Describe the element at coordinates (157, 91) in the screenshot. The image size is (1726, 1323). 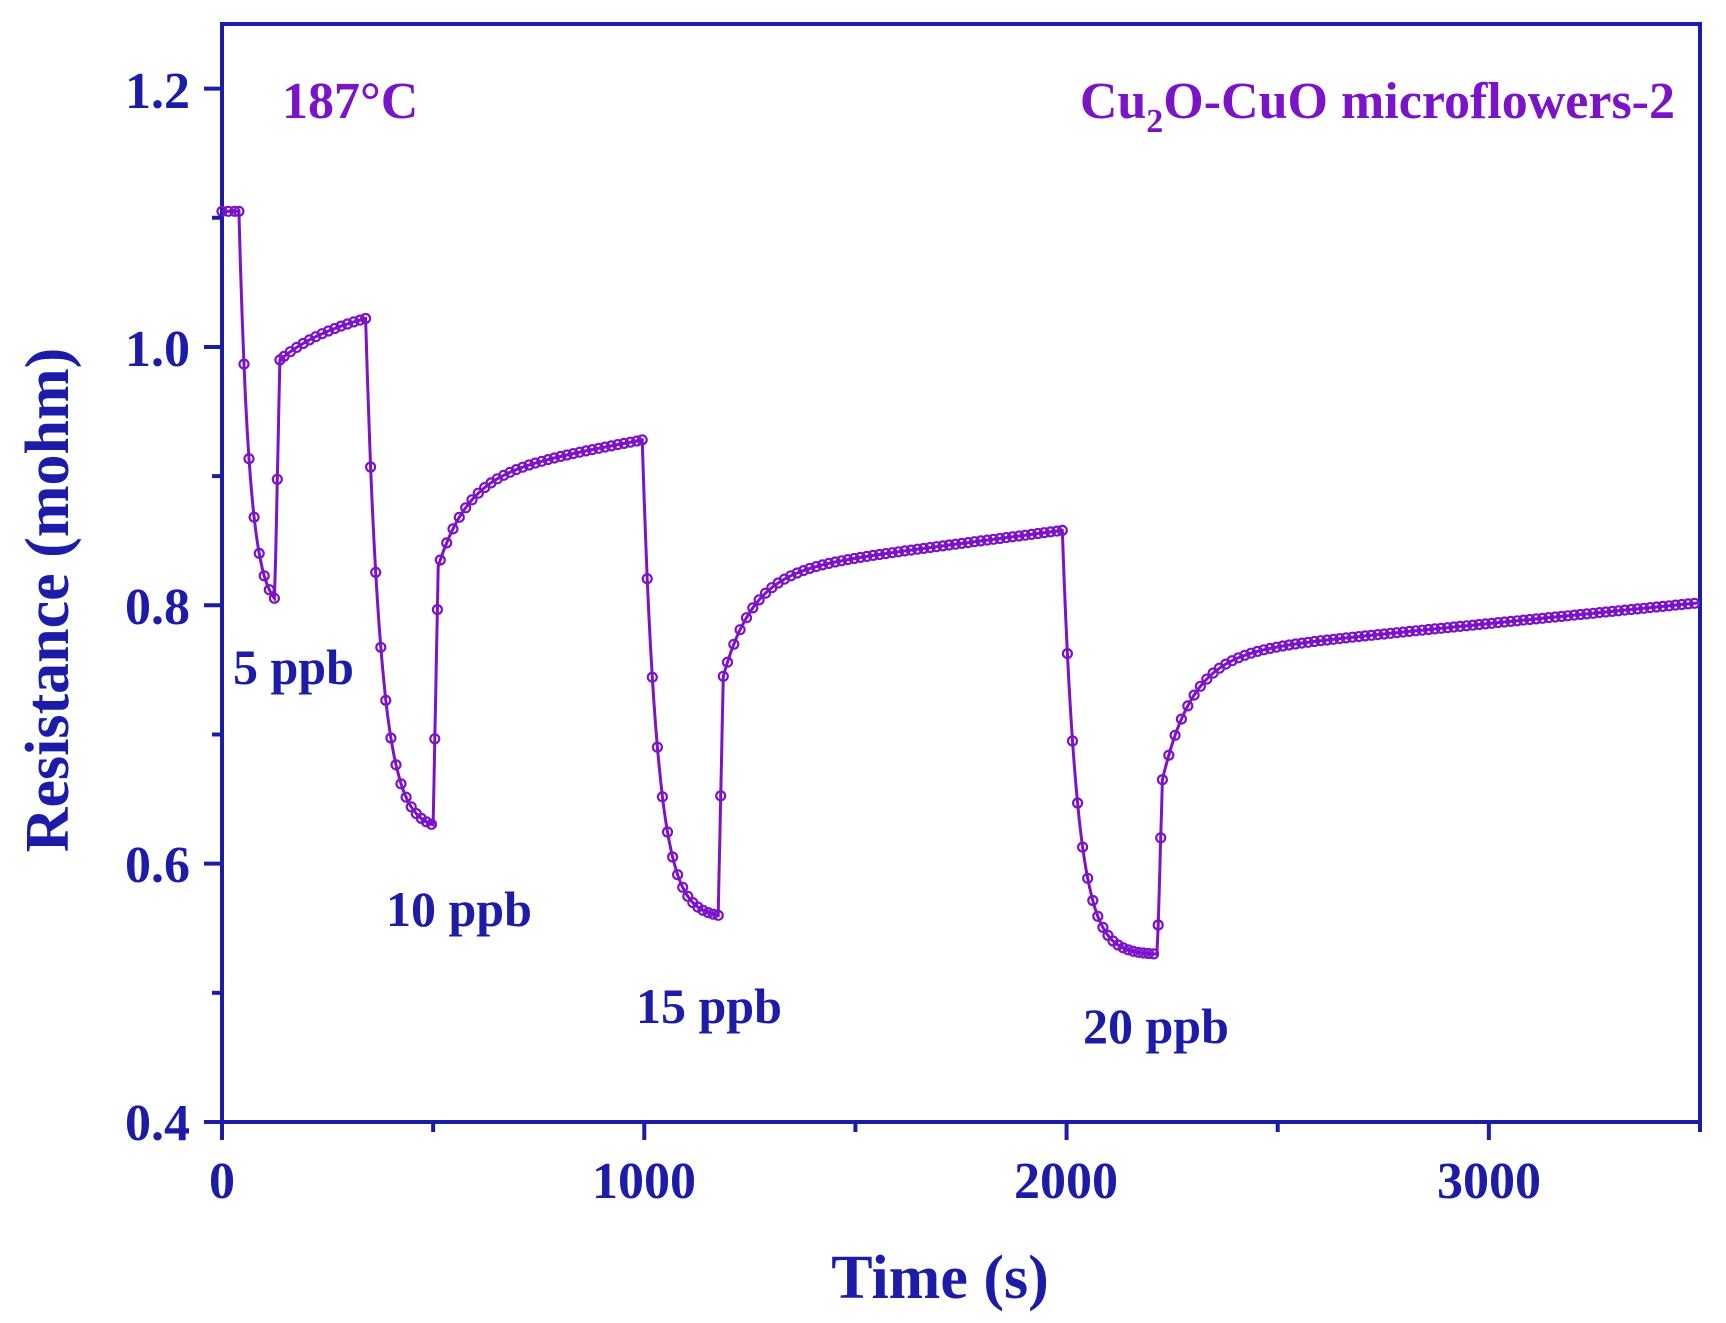
I see `y-tick-label: 1.2` at that location.